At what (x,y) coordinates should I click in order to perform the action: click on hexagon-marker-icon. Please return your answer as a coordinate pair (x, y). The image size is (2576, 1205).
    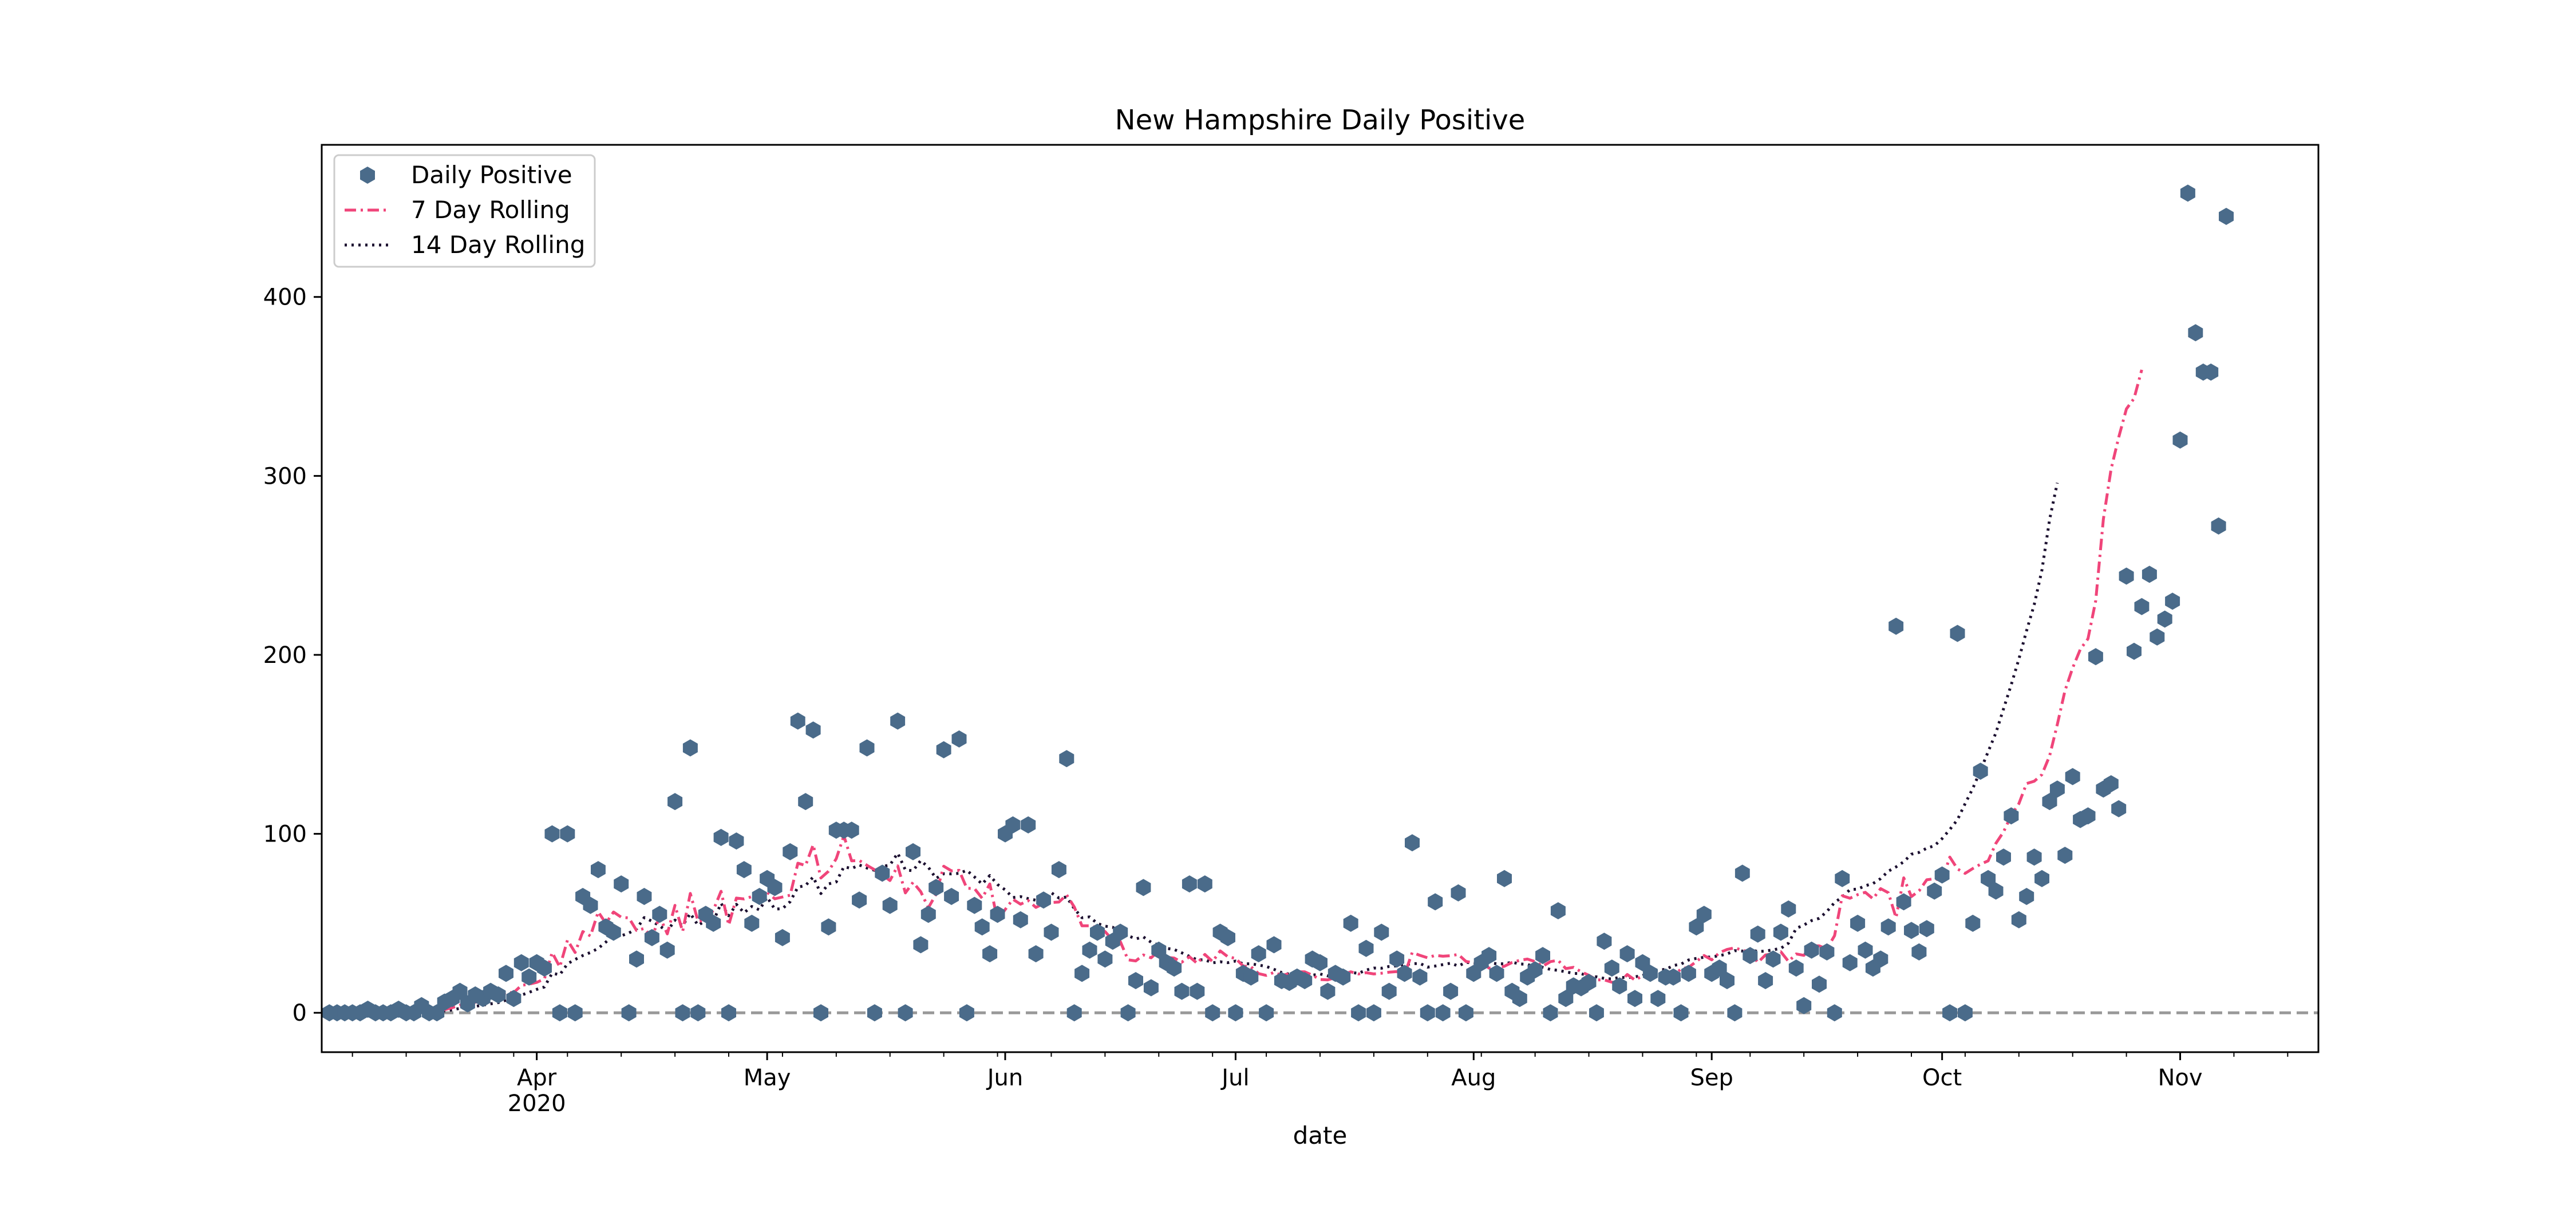
    Looking at the image, I should click on (367, 175).